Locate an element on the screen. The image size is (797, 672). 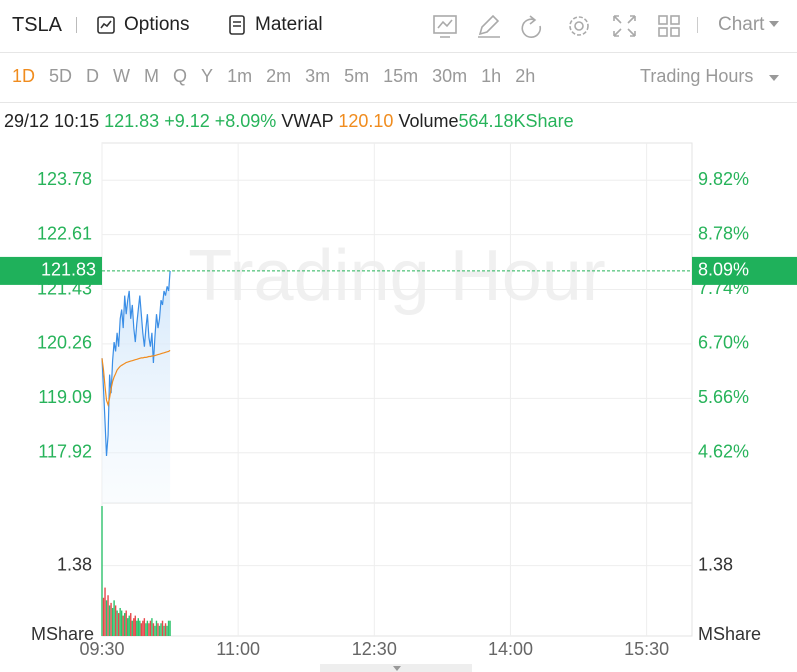
volume-label: Volume is located at coordinates (428, 121).